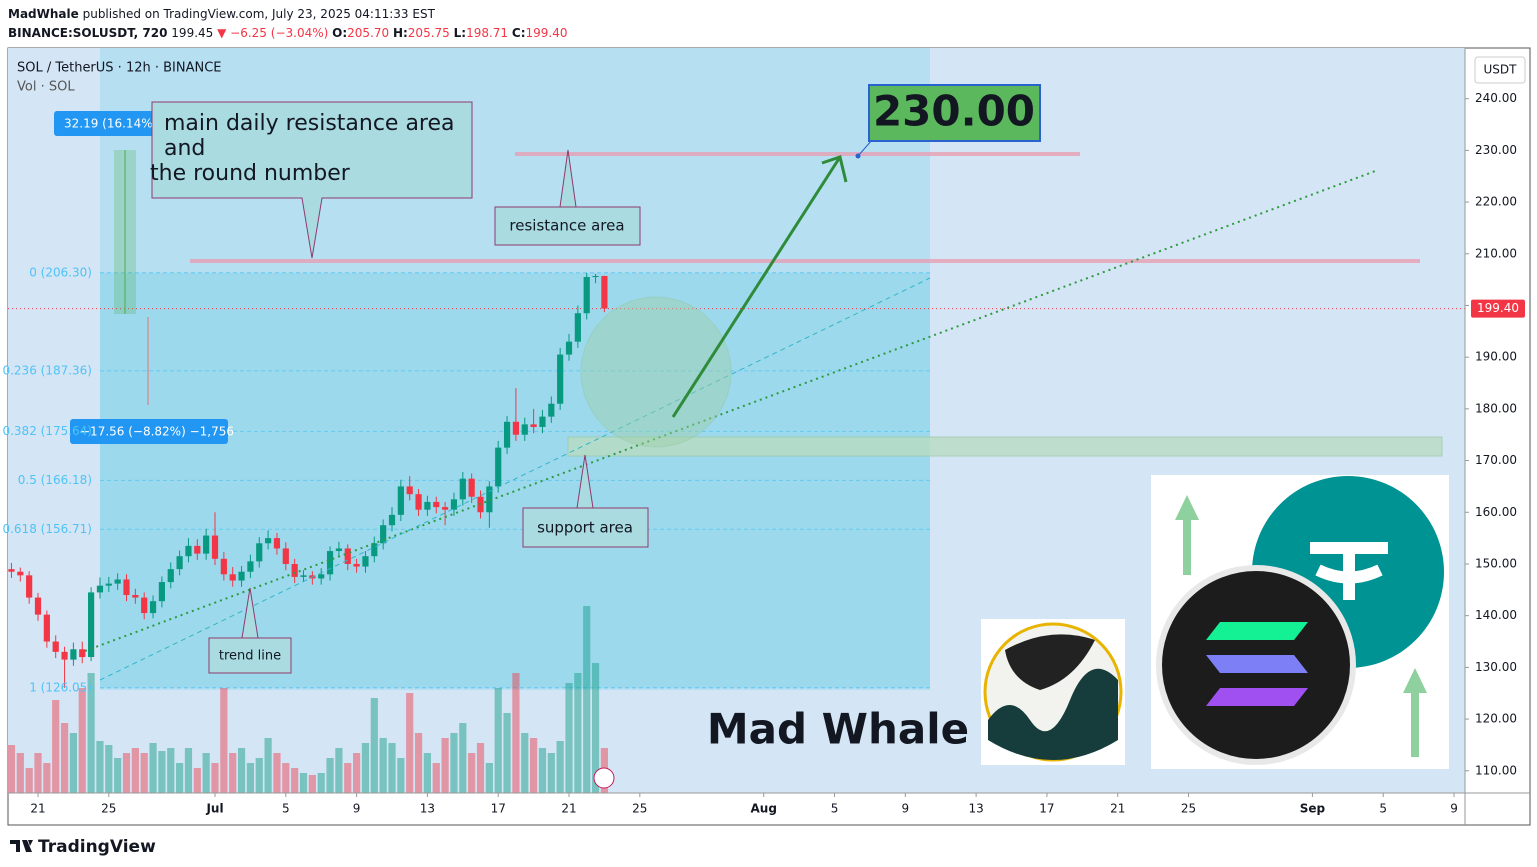 This screenshot has height=867, width=1537. I want to click on x-tick-label: 21, so click(568, 809).